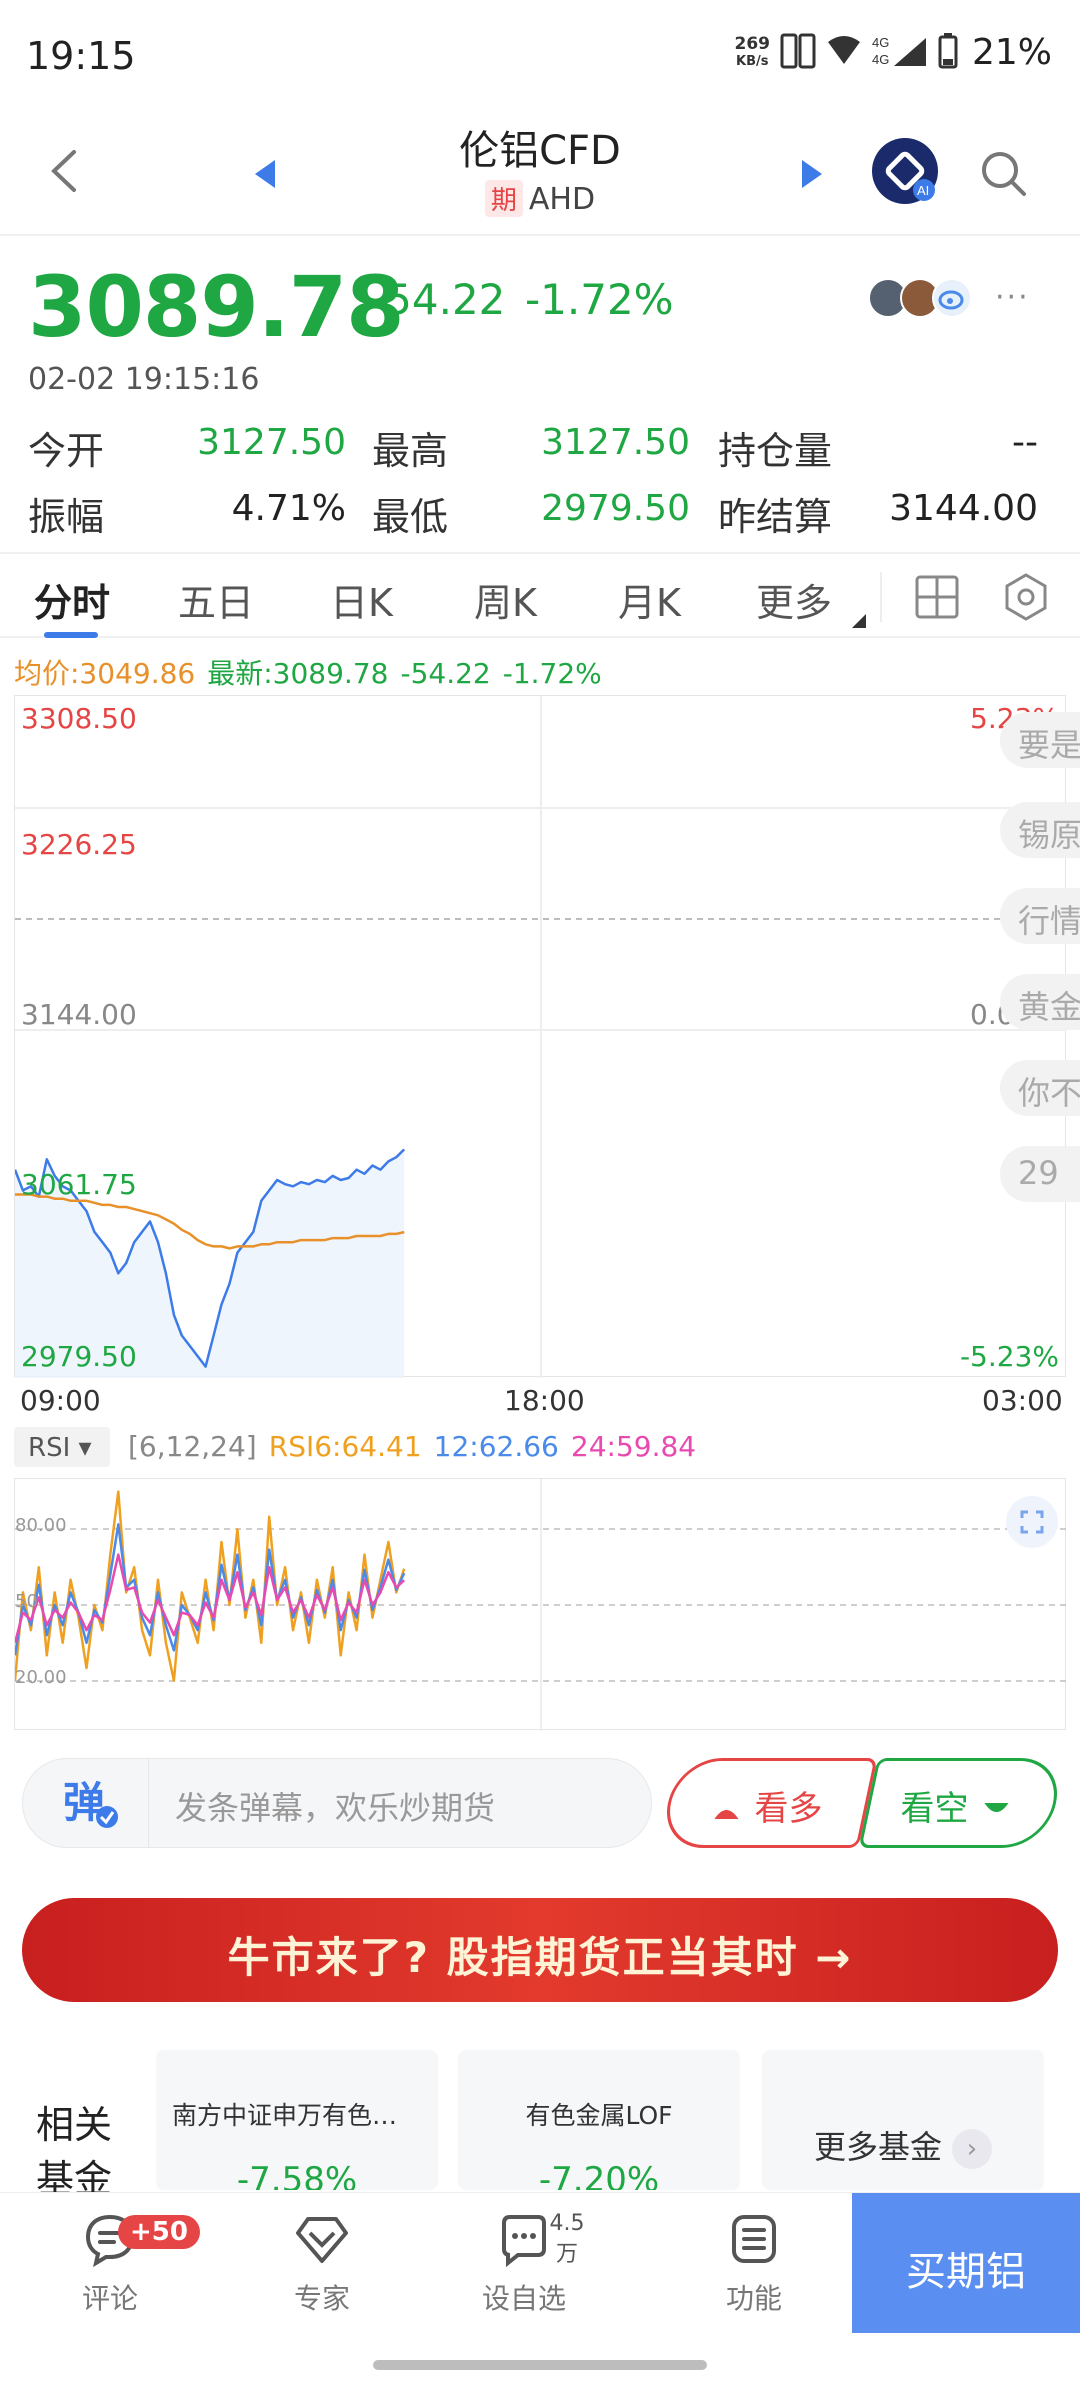 This screenshot has height=2400, width=1080. Describe the element at coordinates (79, 718) in the screenshot. I see `y-label-top: 3308.50` at that location.